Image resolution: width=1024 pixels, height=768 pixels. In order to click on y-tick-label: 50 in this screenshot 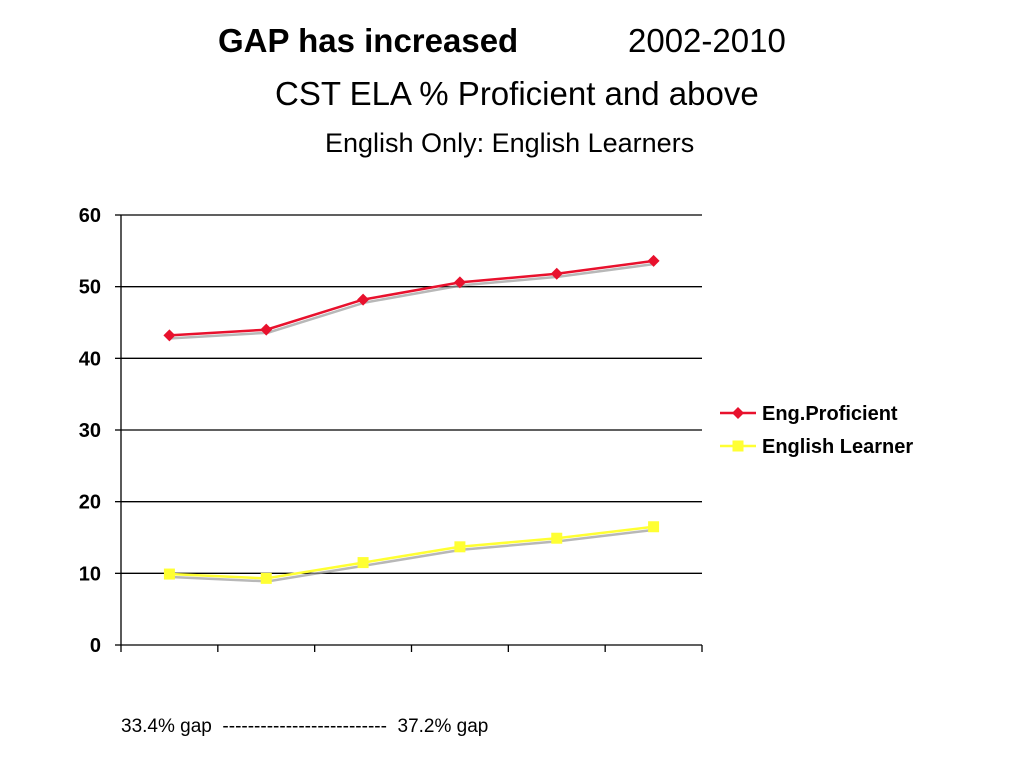, I will do `click(90, 288)`.